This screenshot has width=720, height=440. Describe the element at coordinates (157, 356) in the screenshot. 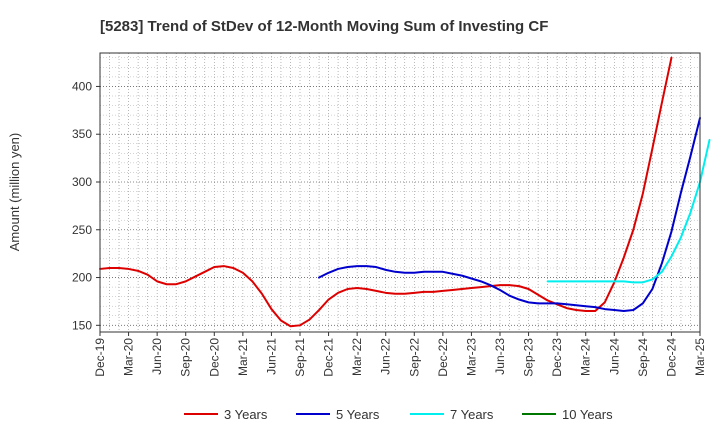

I see `x-tick-label: Jun-20` at that location.